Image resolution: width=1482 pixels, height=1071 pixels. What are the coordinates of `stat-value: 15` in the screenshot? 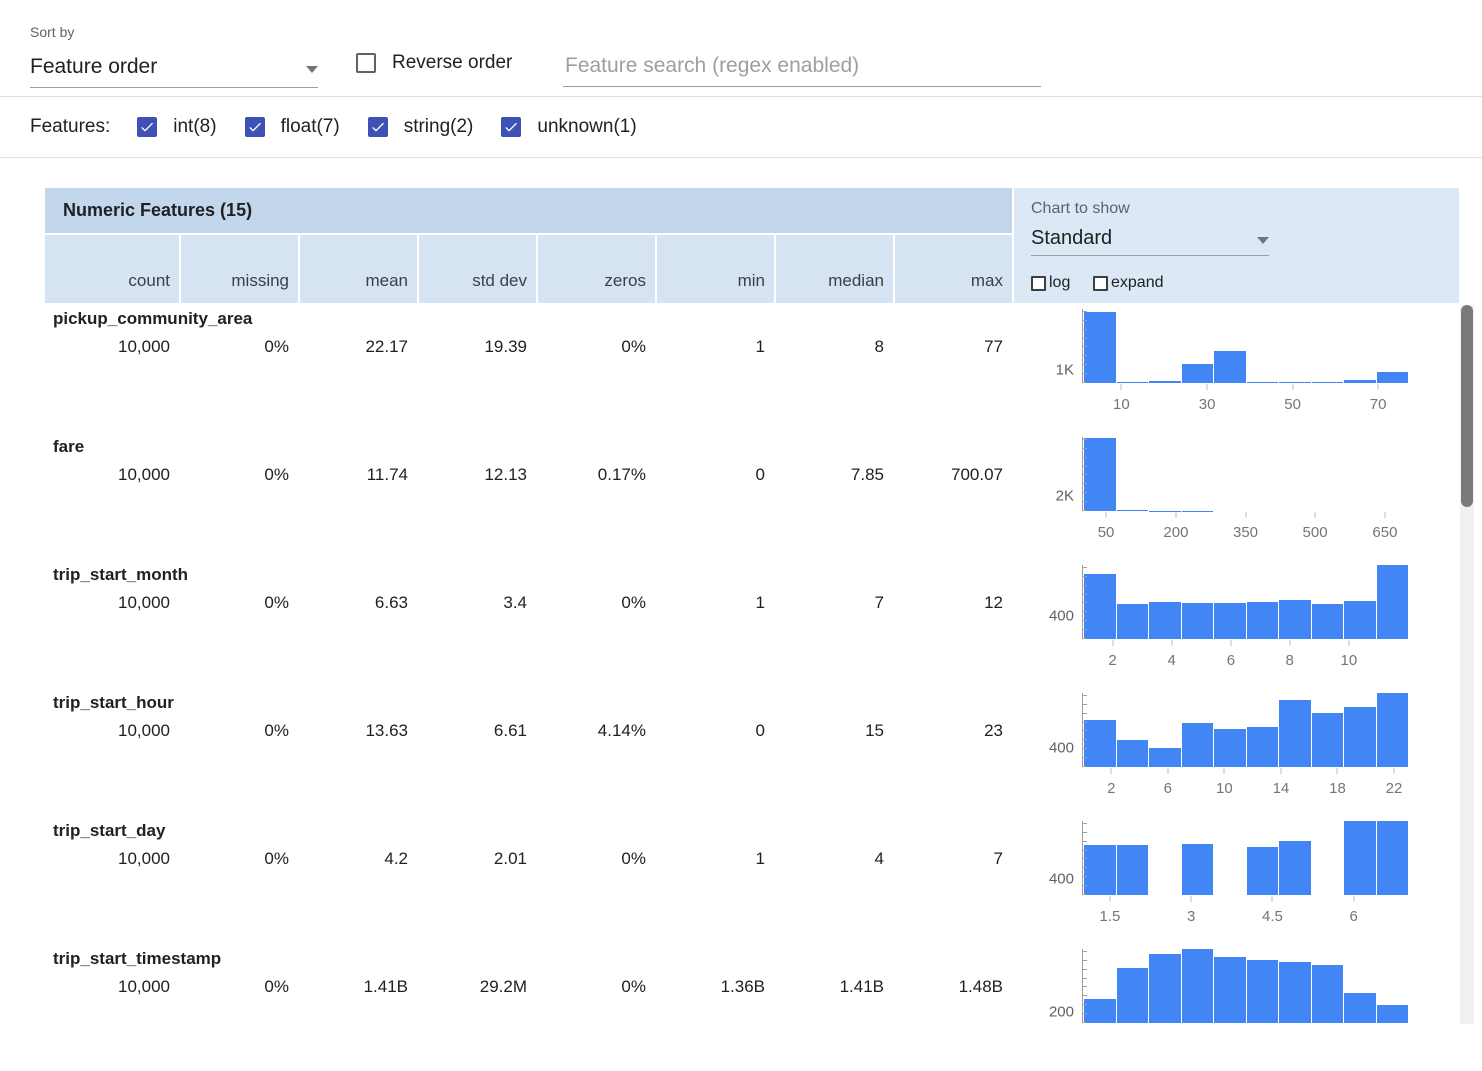 It's located at (833, 731).